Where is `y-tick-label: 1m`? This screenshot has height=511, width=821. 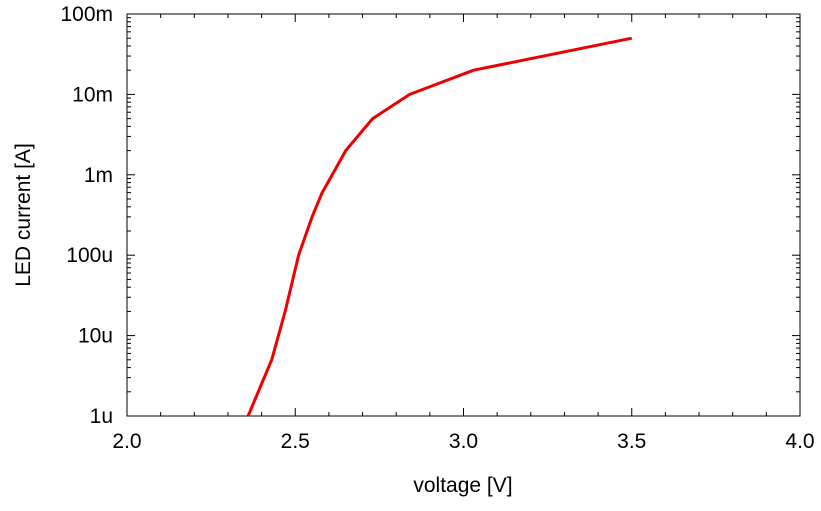 y-tick-label: 1m is located at coordinates (98, 175).